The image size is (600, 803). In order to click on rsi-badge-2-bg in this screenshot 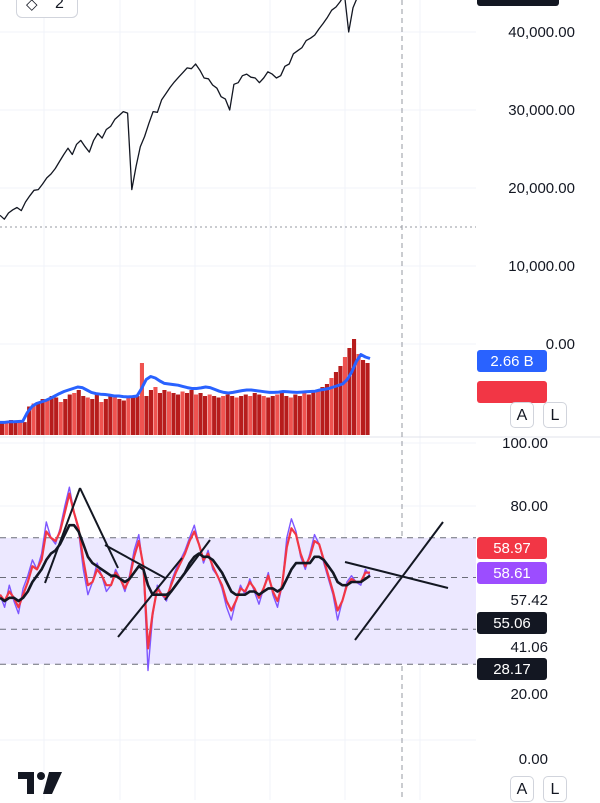, I will do `click(512, 623)`.